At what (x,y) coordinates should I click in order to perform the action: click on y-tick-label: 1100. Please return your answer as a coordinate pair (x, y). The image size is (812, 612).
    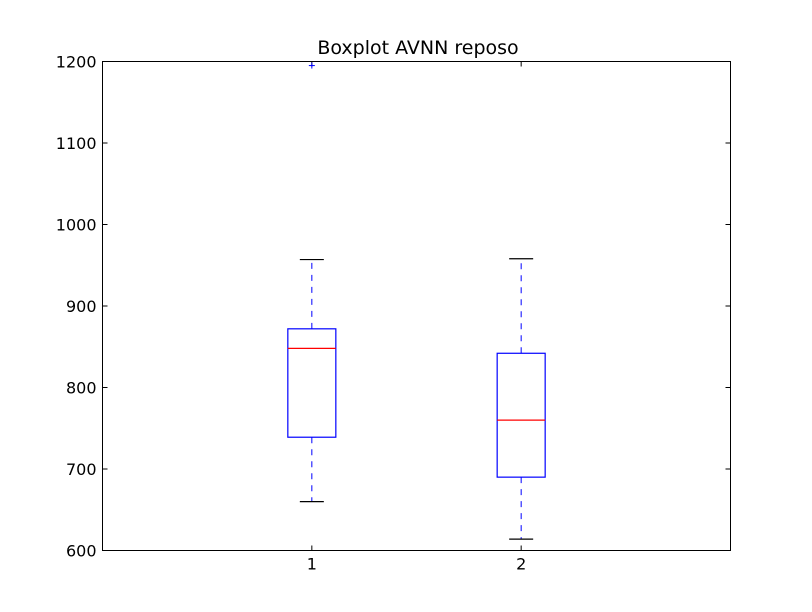
    Looking at the image, I should click on (76, 143).